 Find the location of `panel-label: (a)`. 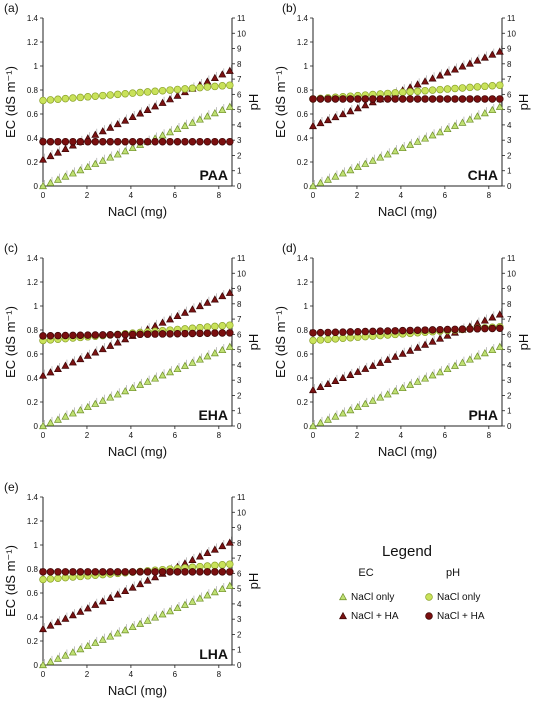

panel-label: (a) is located at coordinates (11, 8).